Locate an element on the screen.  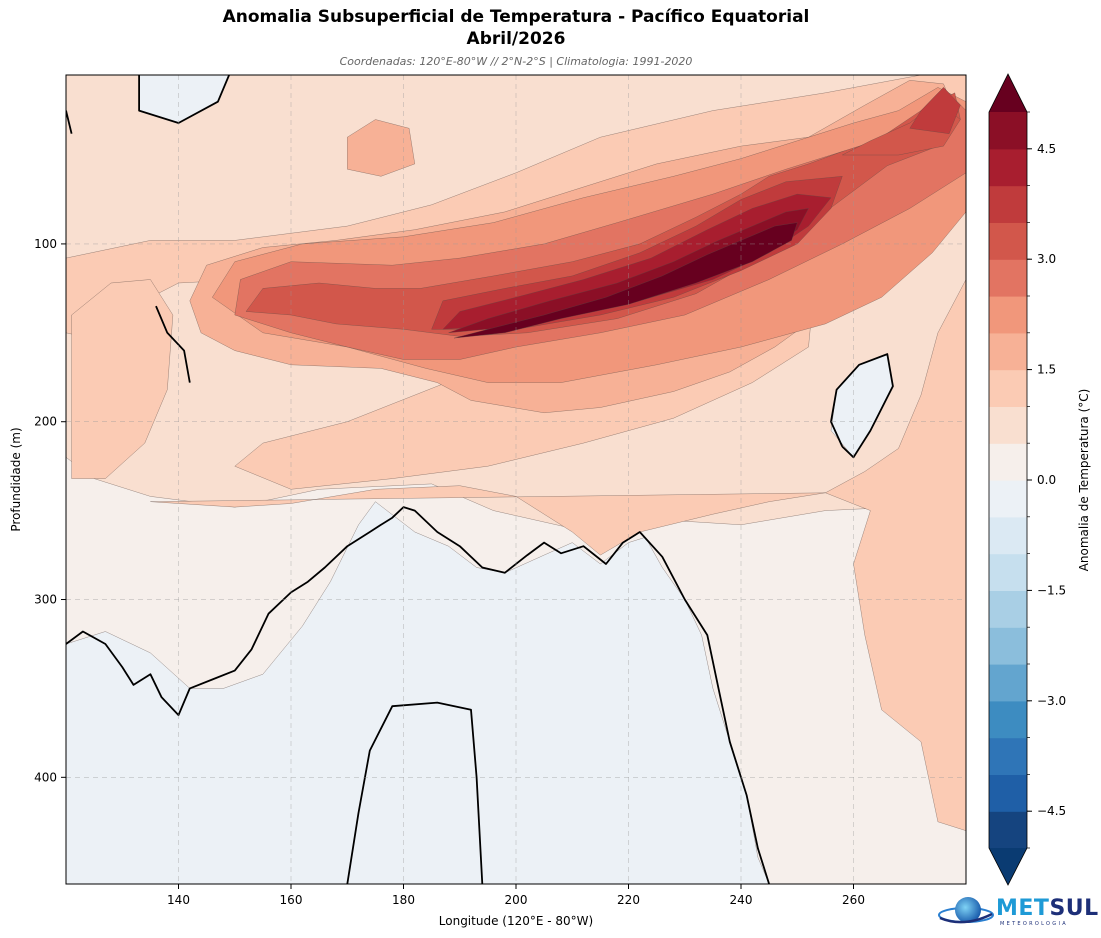
logo-met-text: MET is located at coordinates (1023, 908).